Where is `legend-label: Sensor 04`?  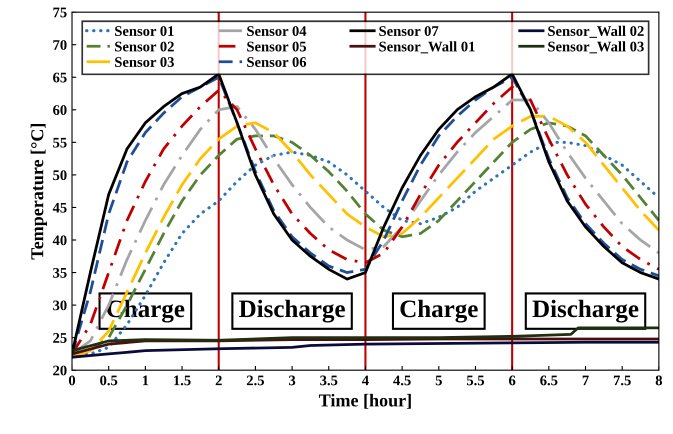
legend-label: Sensor 04 is located at coordinates (276, 31).